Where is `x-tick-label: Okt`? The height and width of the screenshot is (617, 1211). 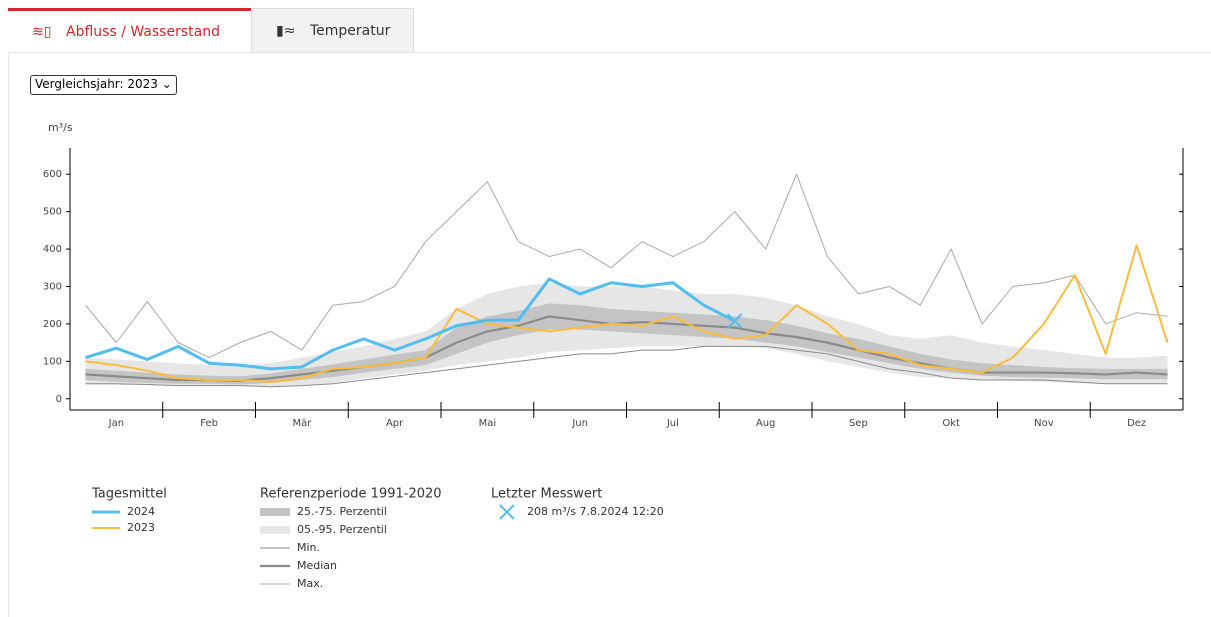 x-tick-label: Okt is located at coordinates (951, 423).